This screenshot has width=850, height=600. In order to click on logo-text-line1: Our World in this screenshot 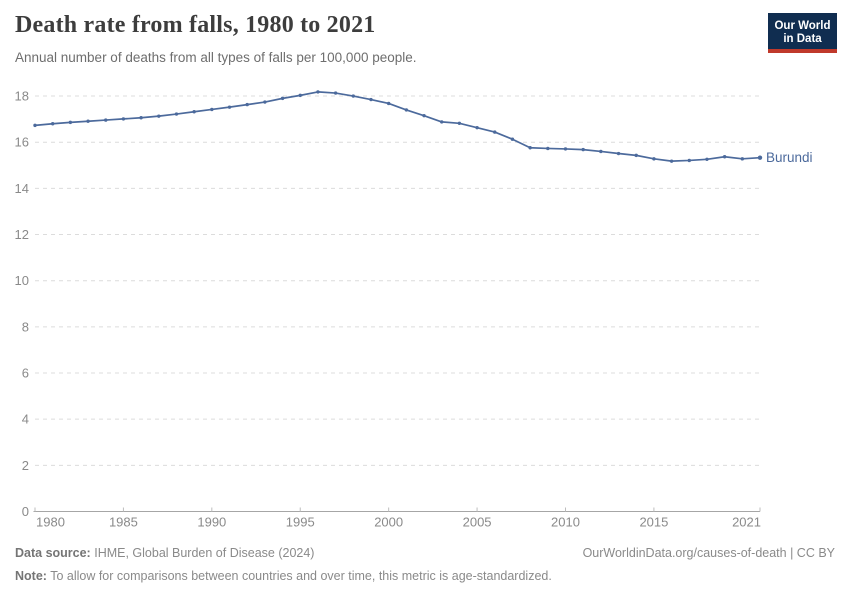, I will do `click(802, 26)`.